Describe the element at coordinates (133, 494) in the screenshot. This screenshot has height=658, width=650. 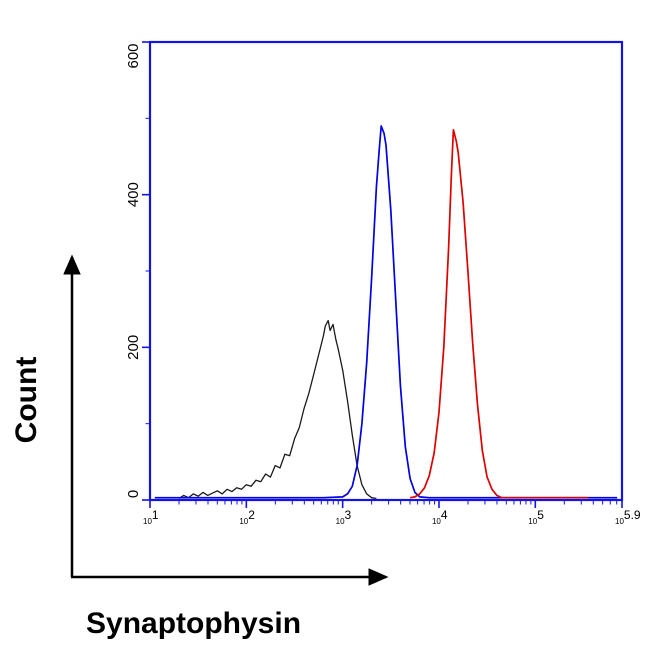
I see `y-tick-label: 0` at that location.